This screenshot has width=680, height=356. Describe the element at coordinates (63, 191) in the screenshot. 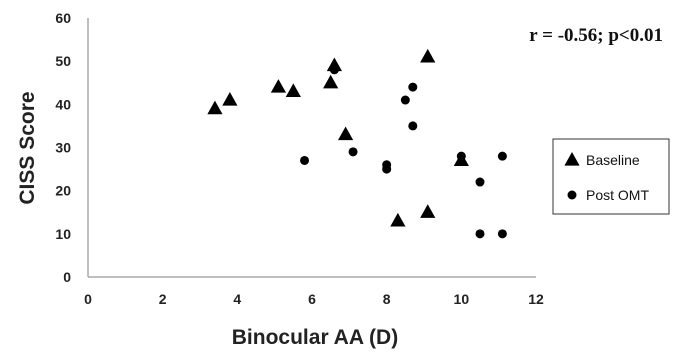

I see `y-tick-label: 20` at that location.